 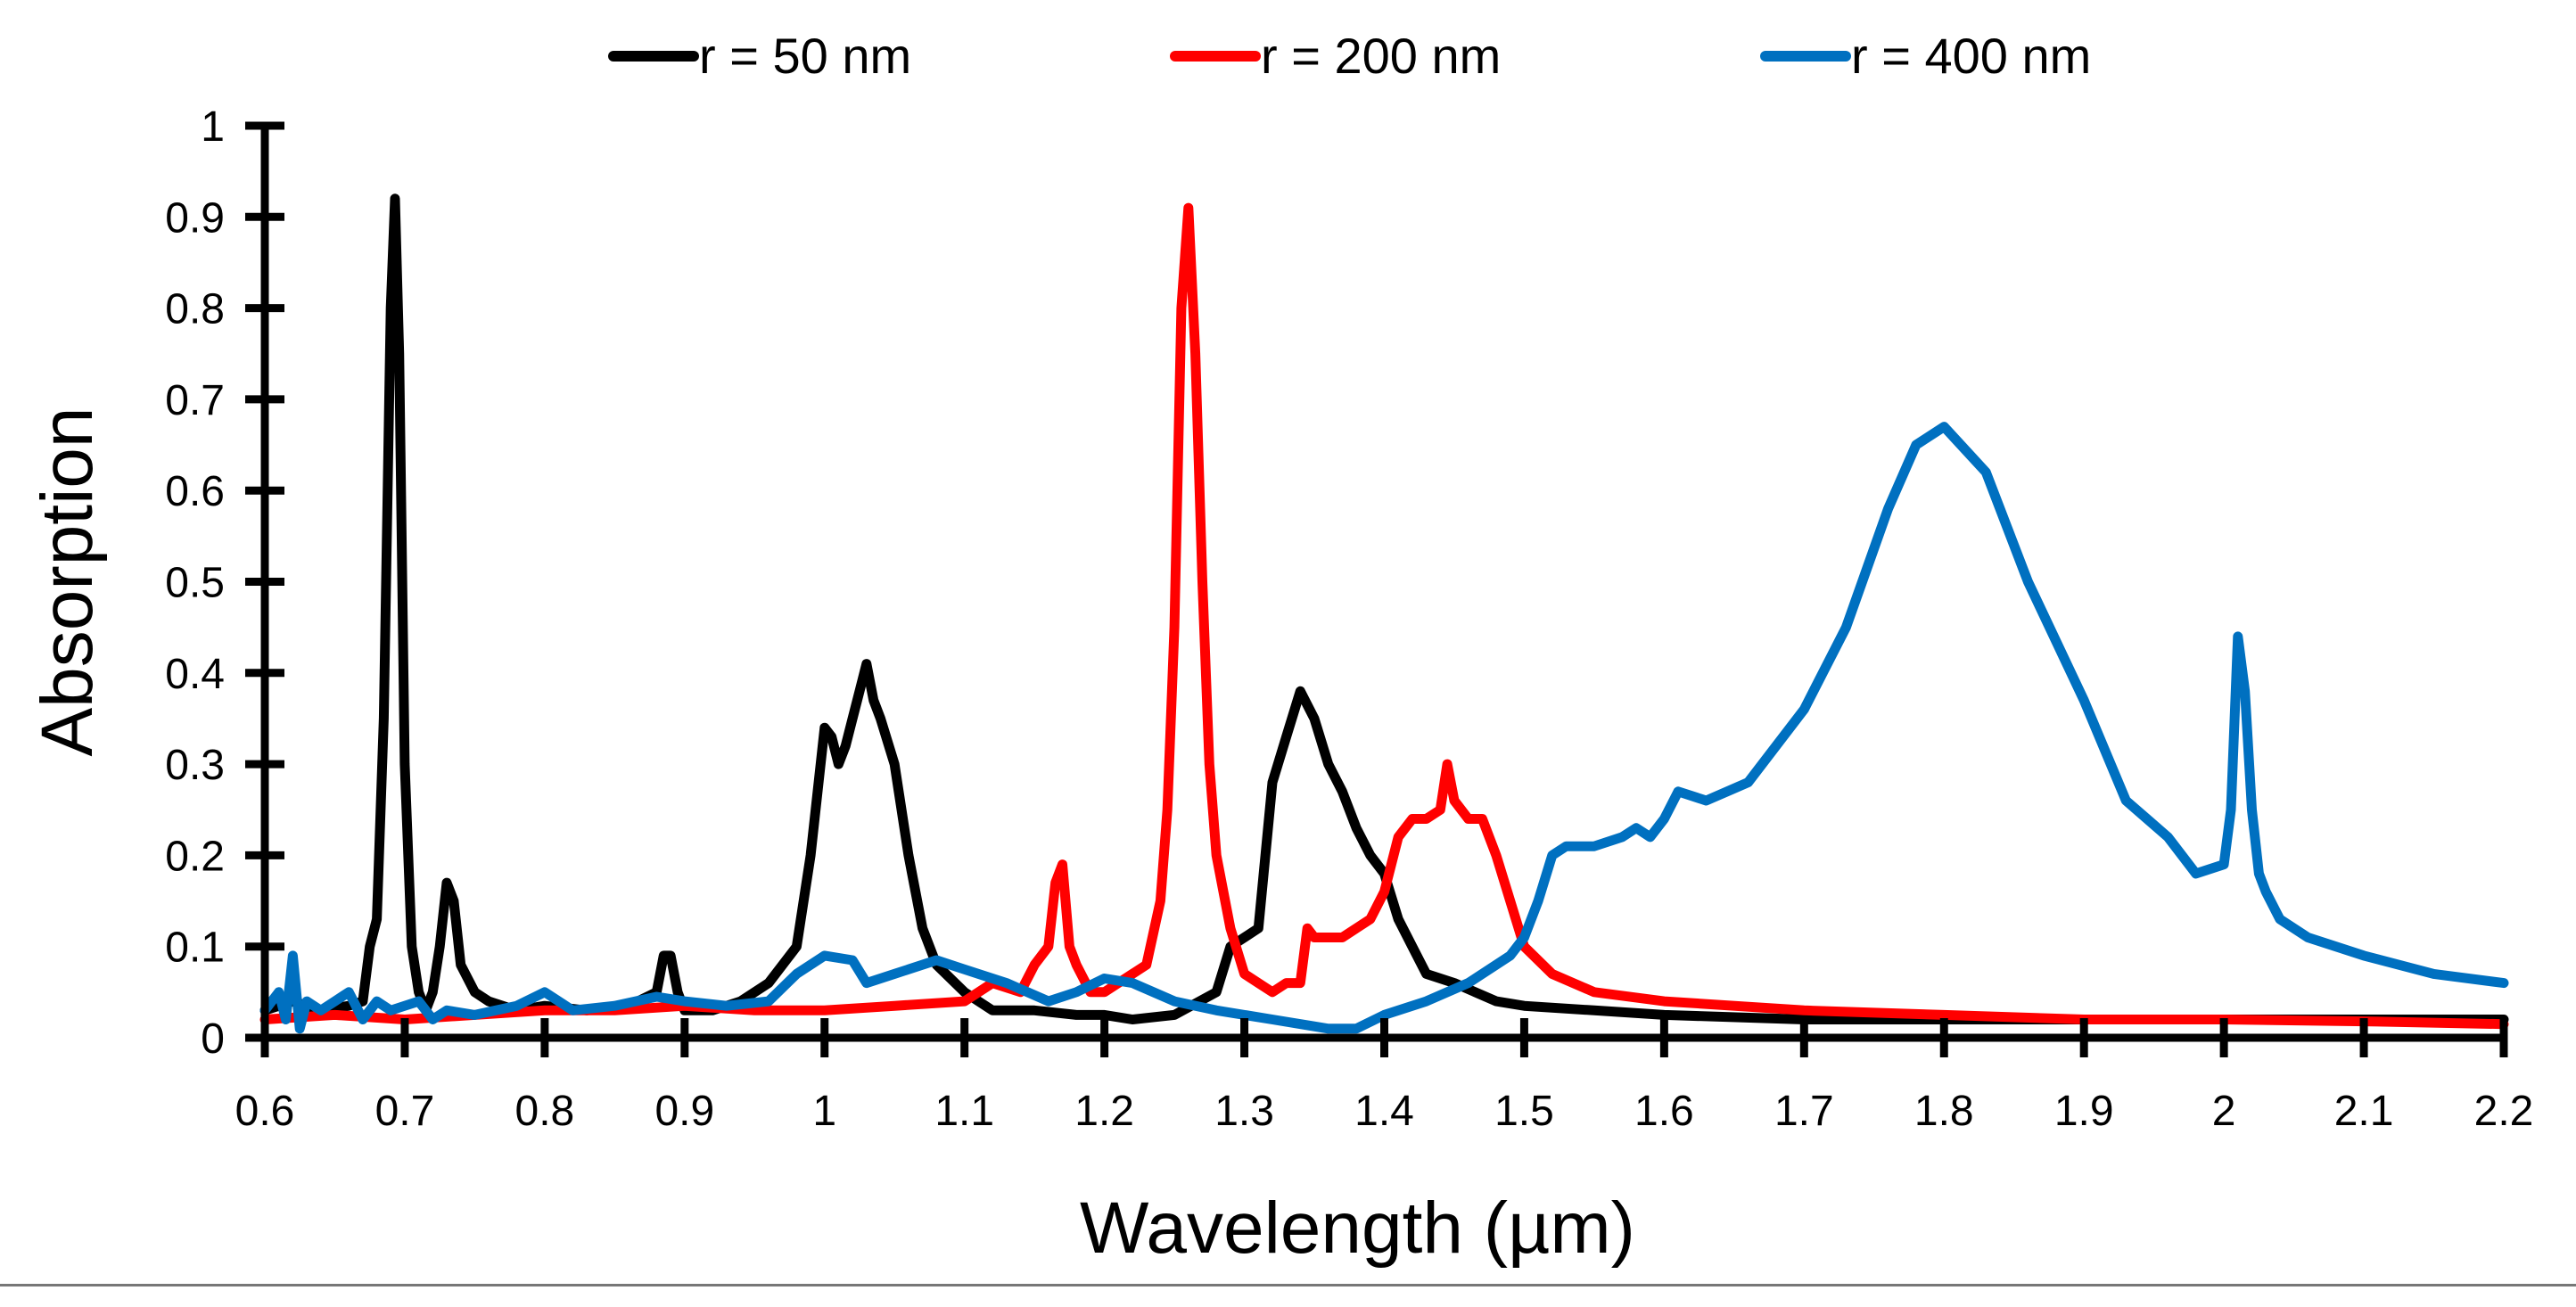 I want to click on legend-label-1: r = 50 nm, so click(x=805, y=56).